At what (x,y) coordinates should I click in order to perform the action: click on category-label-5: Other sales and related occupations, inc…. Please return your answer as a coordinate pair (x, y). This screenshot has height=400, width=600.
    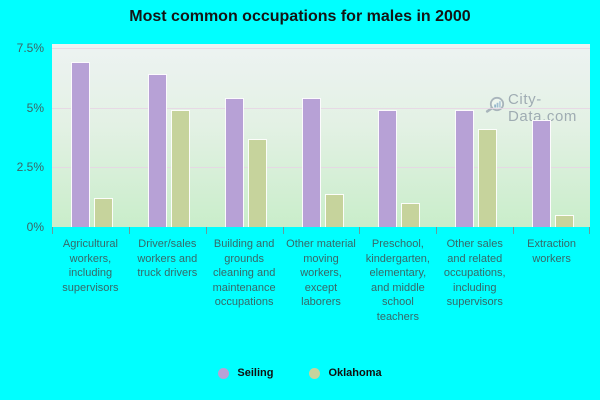
    Looking at the image, I should click on (474, 273).